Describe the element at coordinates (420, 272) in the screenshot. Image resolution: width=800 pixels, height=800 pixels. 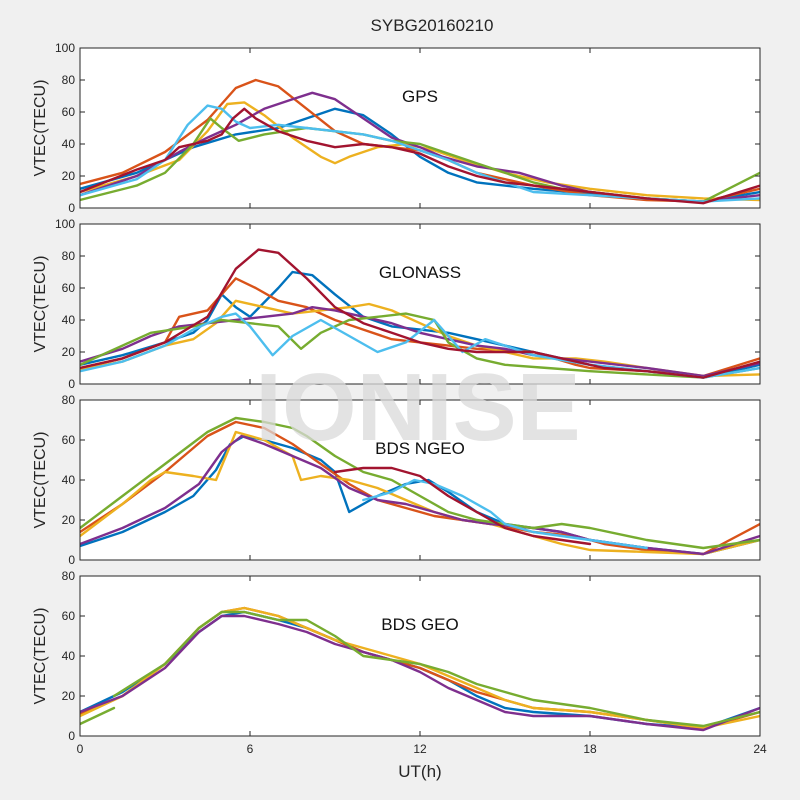
I see `panel-label: GLONASS` at that location.